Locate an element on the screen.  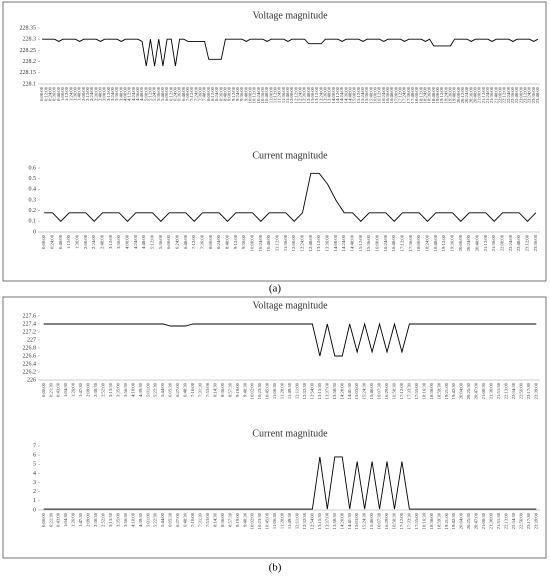
x-tick-label: 17:55:00 is located at coordinates (416, 520).